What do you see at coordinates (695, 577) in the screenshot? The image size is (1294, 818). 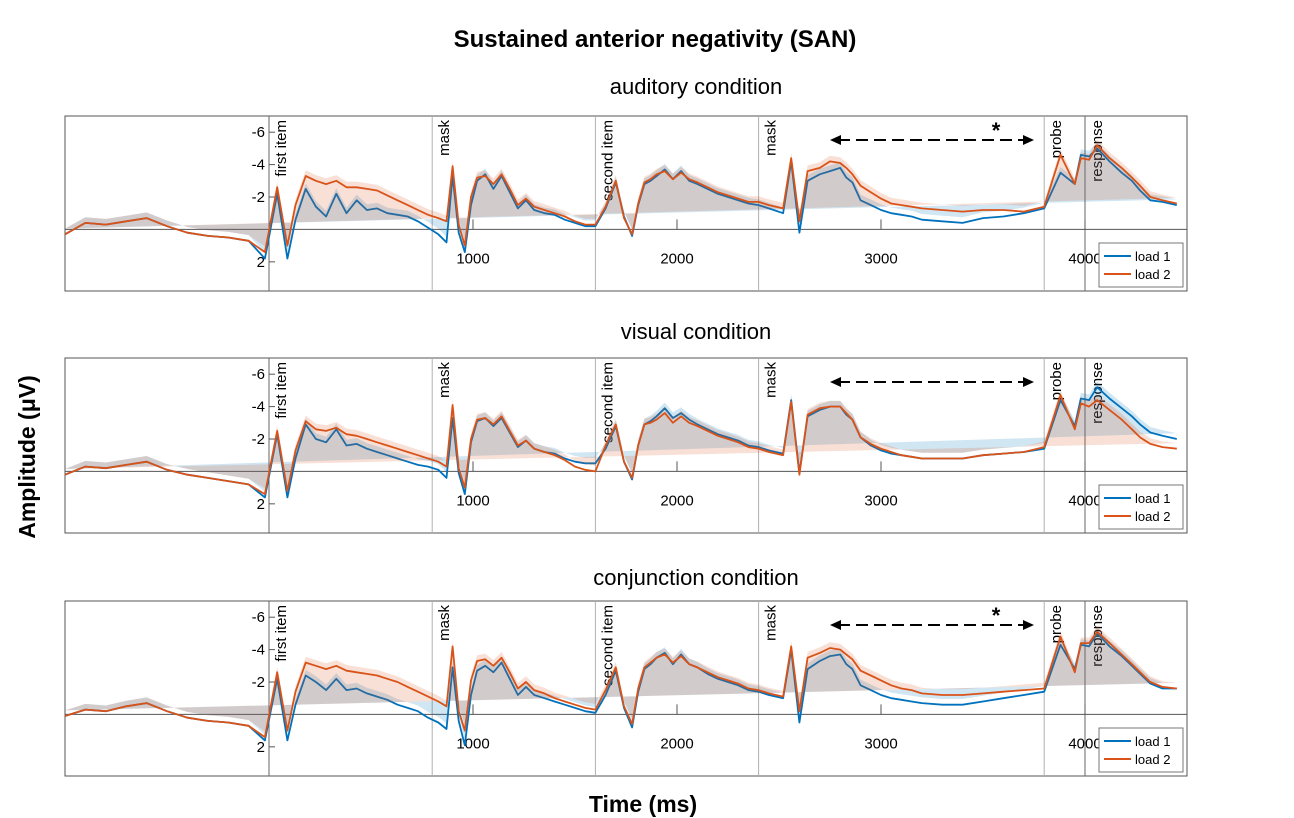 I see `panel-title: conjunction condition` at bounding box center [695, 577].